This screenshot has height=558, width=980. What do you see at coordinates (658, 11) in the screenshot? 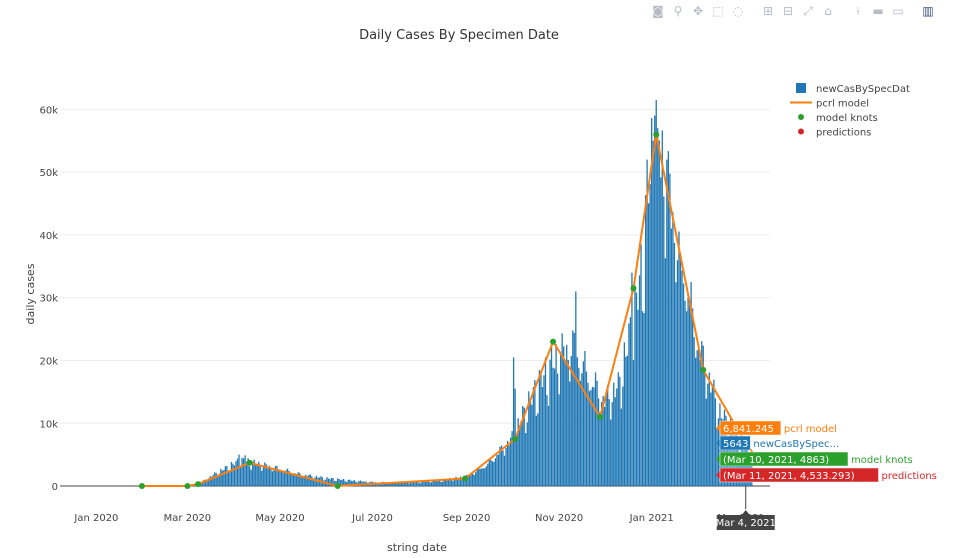
I see `camera-icon: ◙` at bounding box center [658, 11].